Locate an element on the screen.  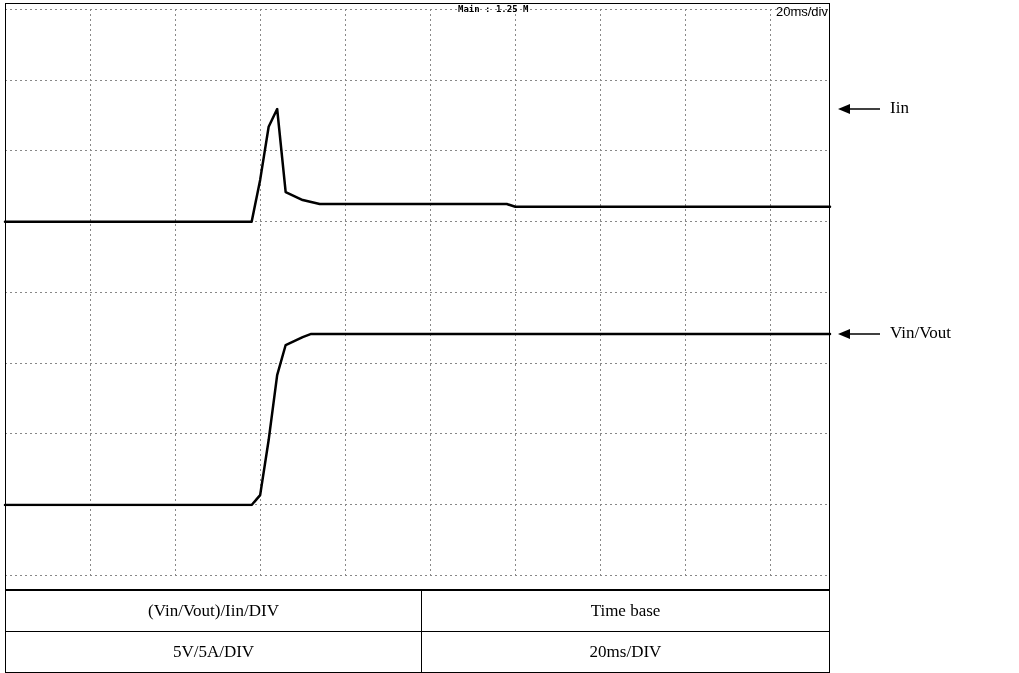
text: 20ms/DIV is located at coordinates (625, 652).